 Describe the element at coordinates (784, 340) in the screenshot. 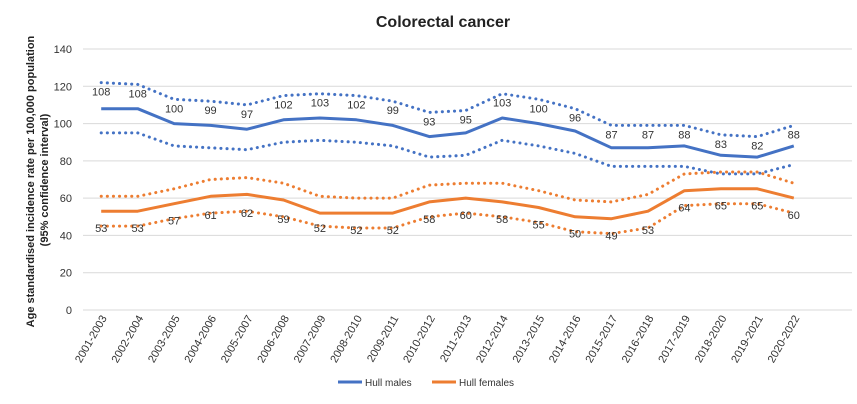

I see `x-tick-label: 2020-2022` at that location.